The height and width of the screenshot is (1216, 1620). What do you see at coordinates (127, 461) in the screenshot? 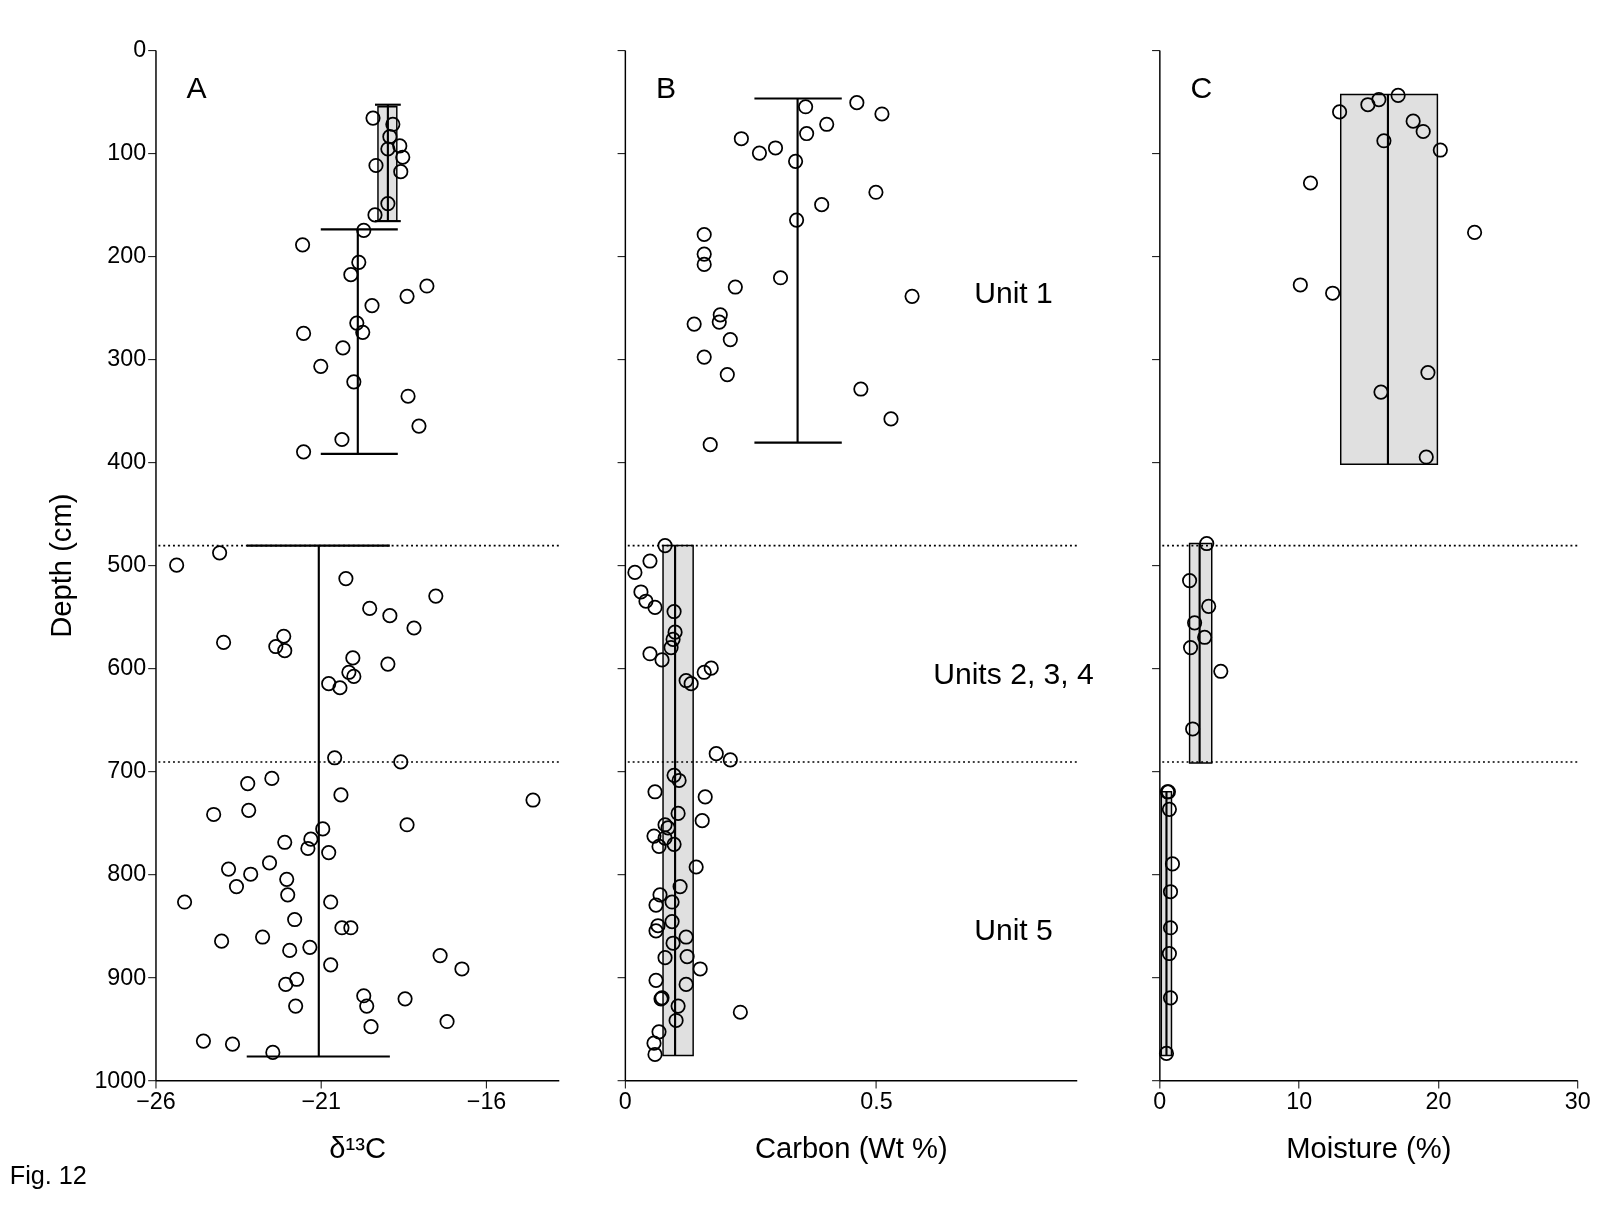
I see `y-tick-label: 400` at bounding box center [127, 461].